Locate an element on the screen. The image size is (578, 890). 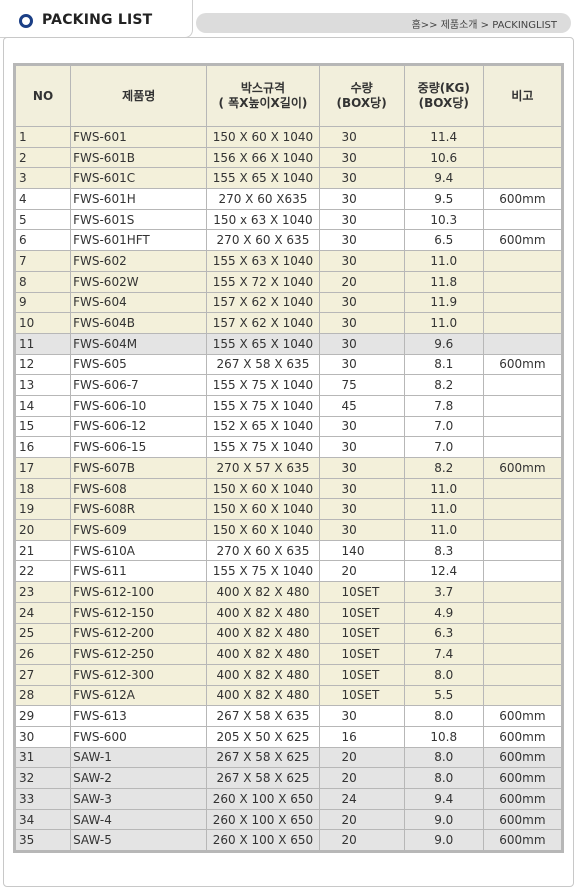
cell-no: 31 is located at coordinates (43, 757).